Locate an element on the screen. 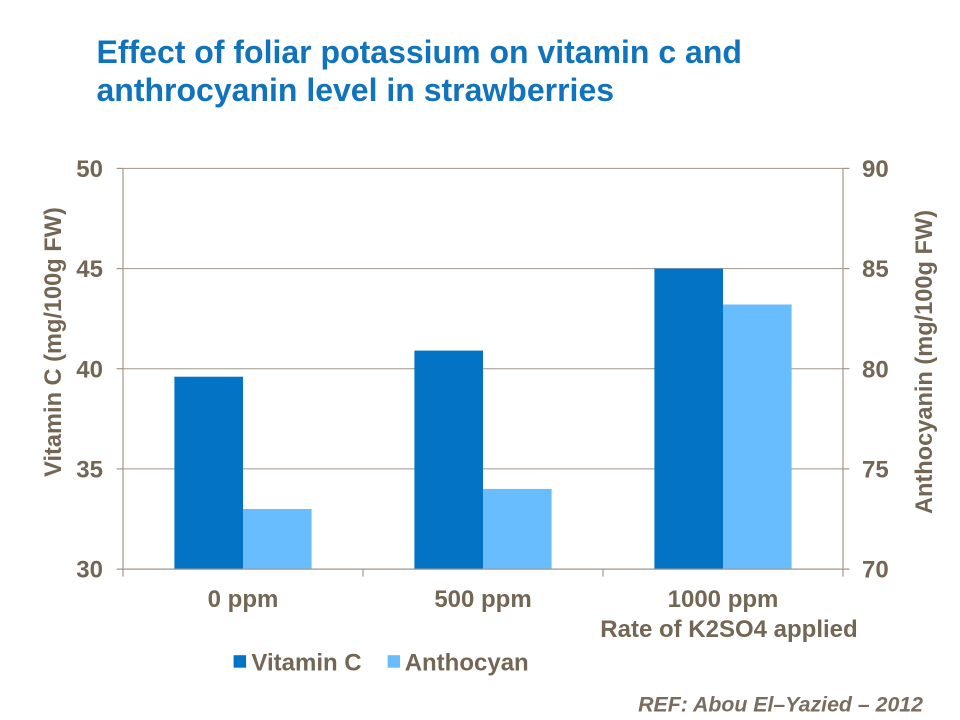 The height and width of the screenshot is (720, 960). svg-text: 30 is located at coordinates (89, 570).